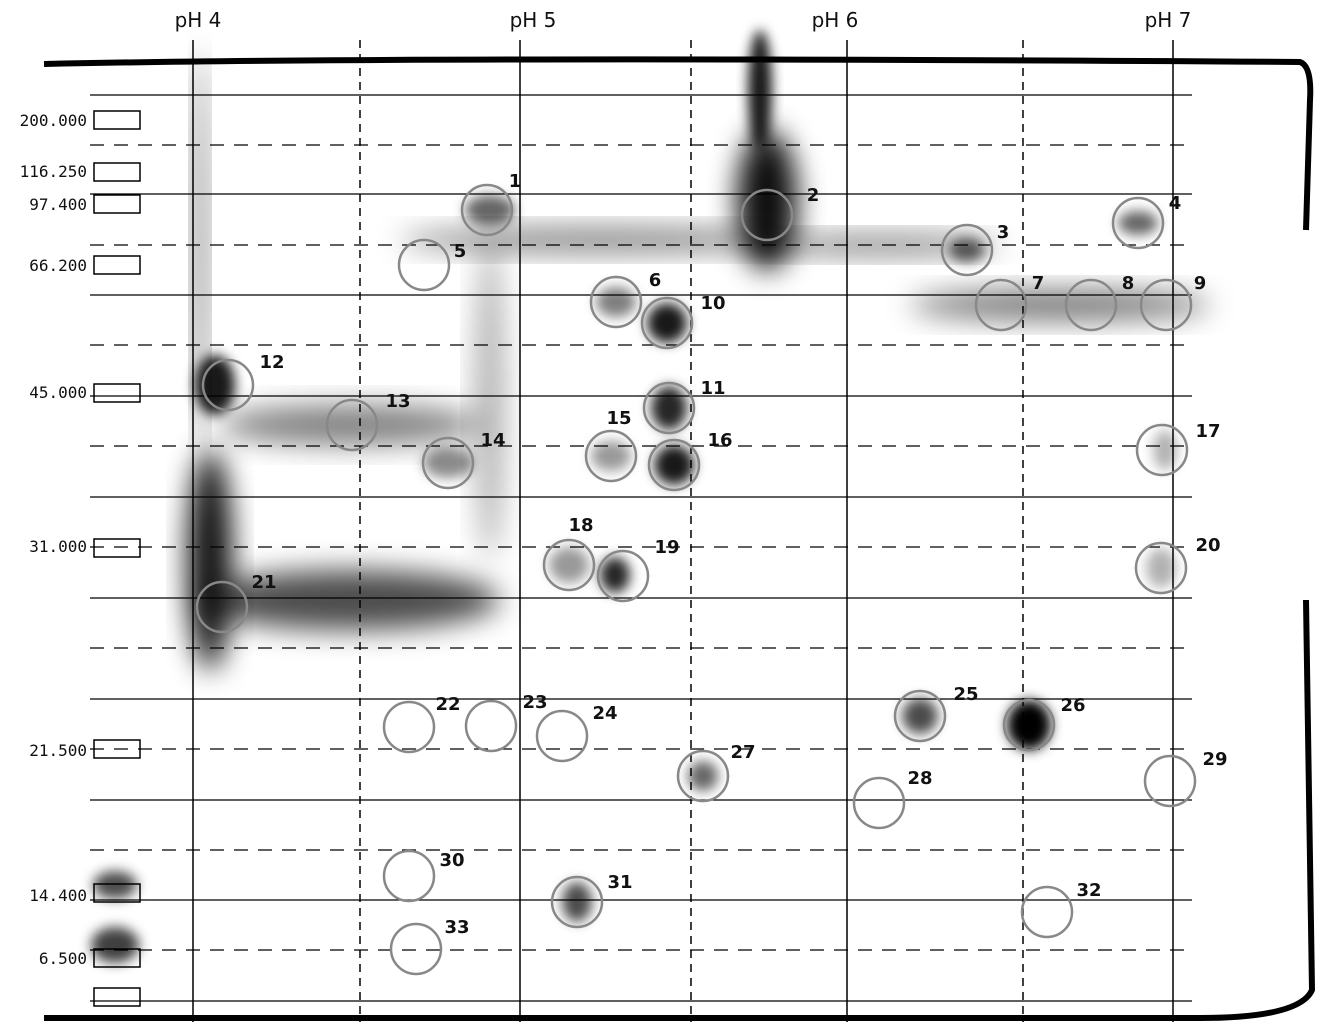 This screenshot has width=1321, height=1022. What do you see at coordinates (58, 204) in the screenshot?
I see `mw-label: 97.400` at bounding box center [58, 204].